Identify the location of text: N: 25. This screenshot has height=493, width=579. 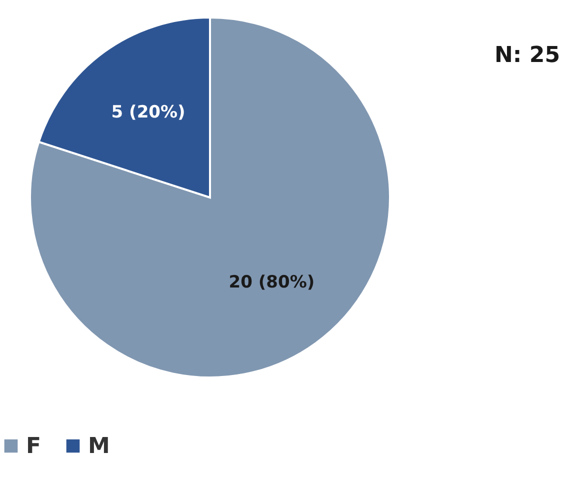
(527, 55).